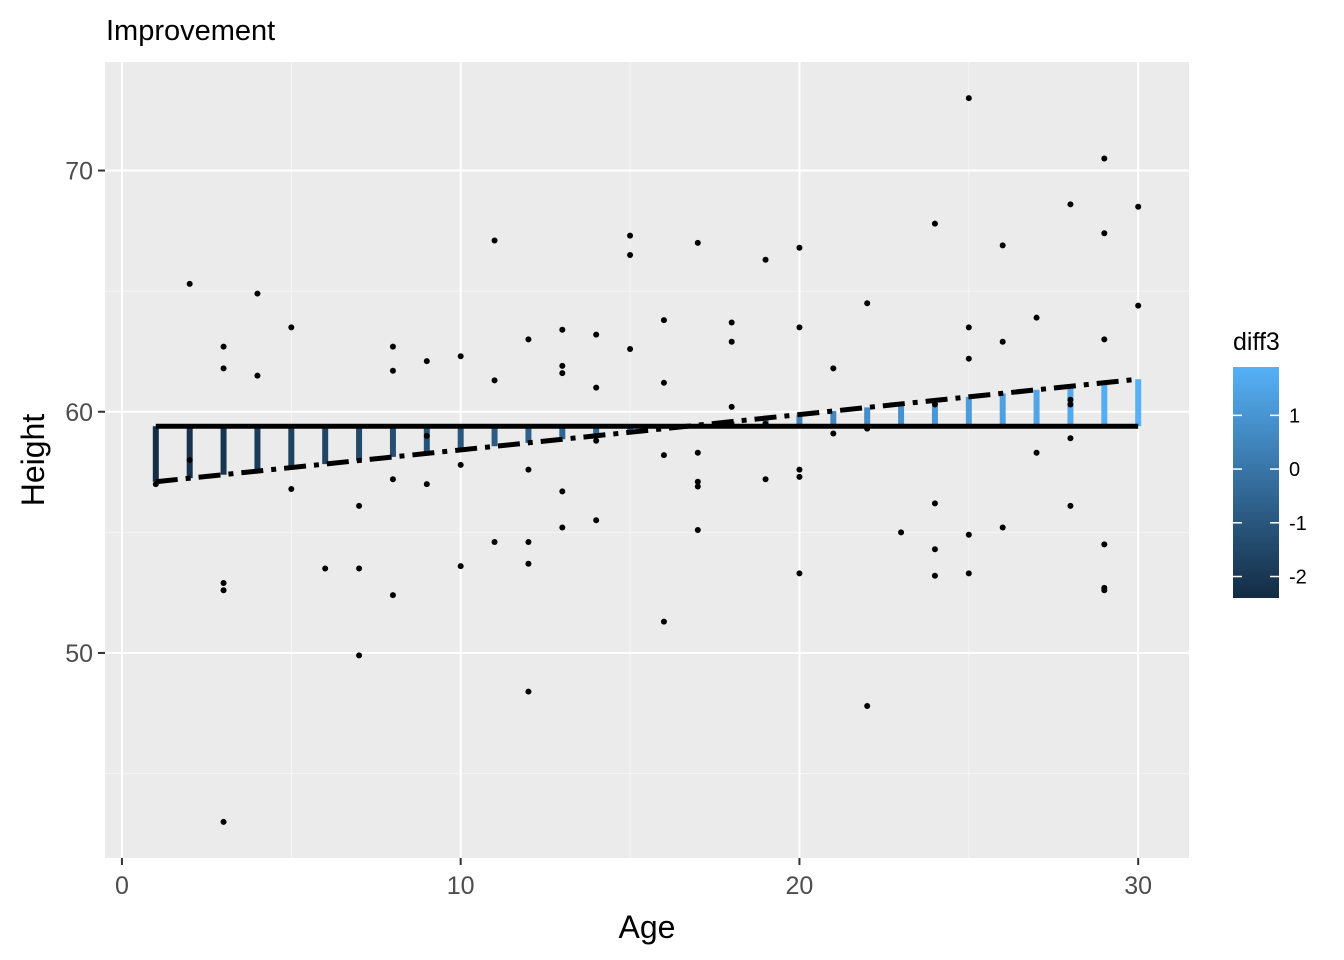 This screenshot has height=960, width=1344. I want to click on legend-tick-label: -1, so click(1298, 524).